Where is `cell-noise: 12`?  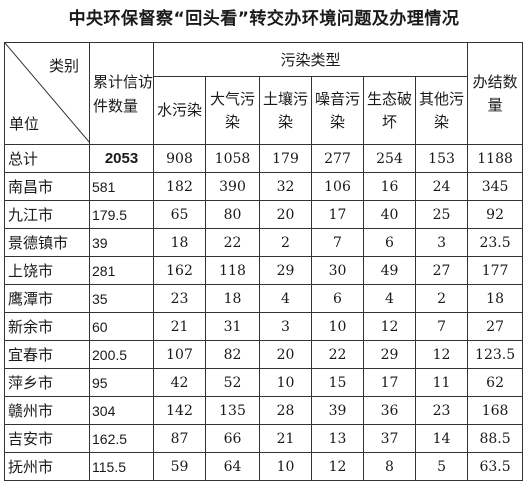 cell-noise: 12 is located at coordinates (337, 466).